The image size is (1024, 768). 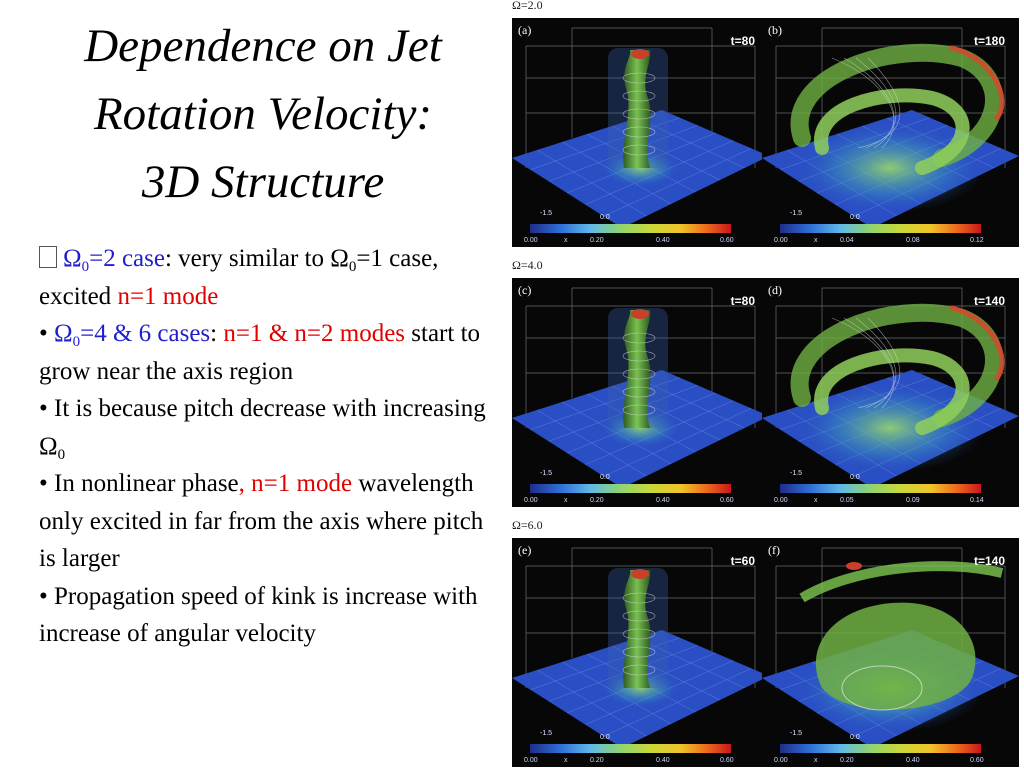 I want to click on row-label-omega-2: Ω=2.0, so click(x=527, y=6).